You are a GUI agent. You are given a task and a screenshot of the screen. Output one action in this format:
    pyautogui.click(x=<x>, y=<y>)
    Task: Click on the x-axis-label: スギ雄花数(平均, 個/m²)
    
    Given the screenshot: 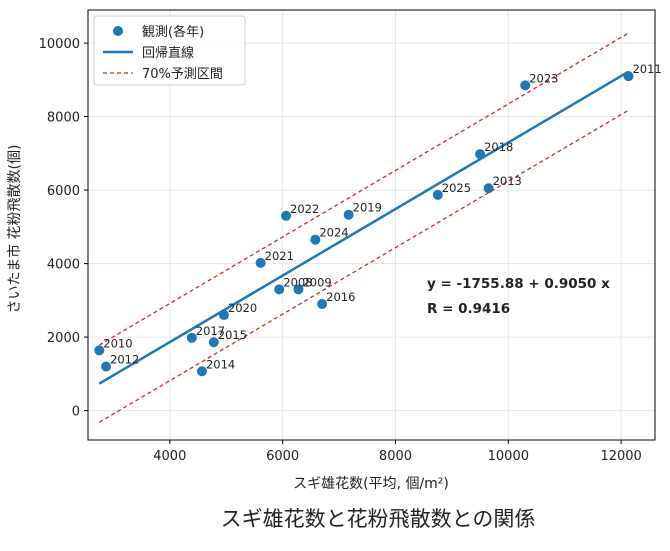 What is the action you would take?
    pyautogui.click(x=371, y=484)
    